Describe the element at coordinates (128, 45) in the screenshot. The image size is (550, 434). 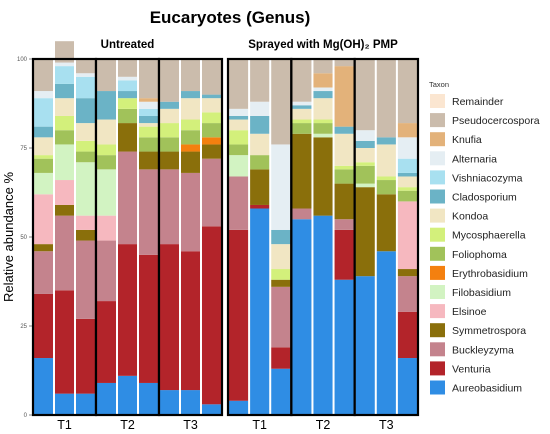
I see `panel-label: Untreated` at that location.